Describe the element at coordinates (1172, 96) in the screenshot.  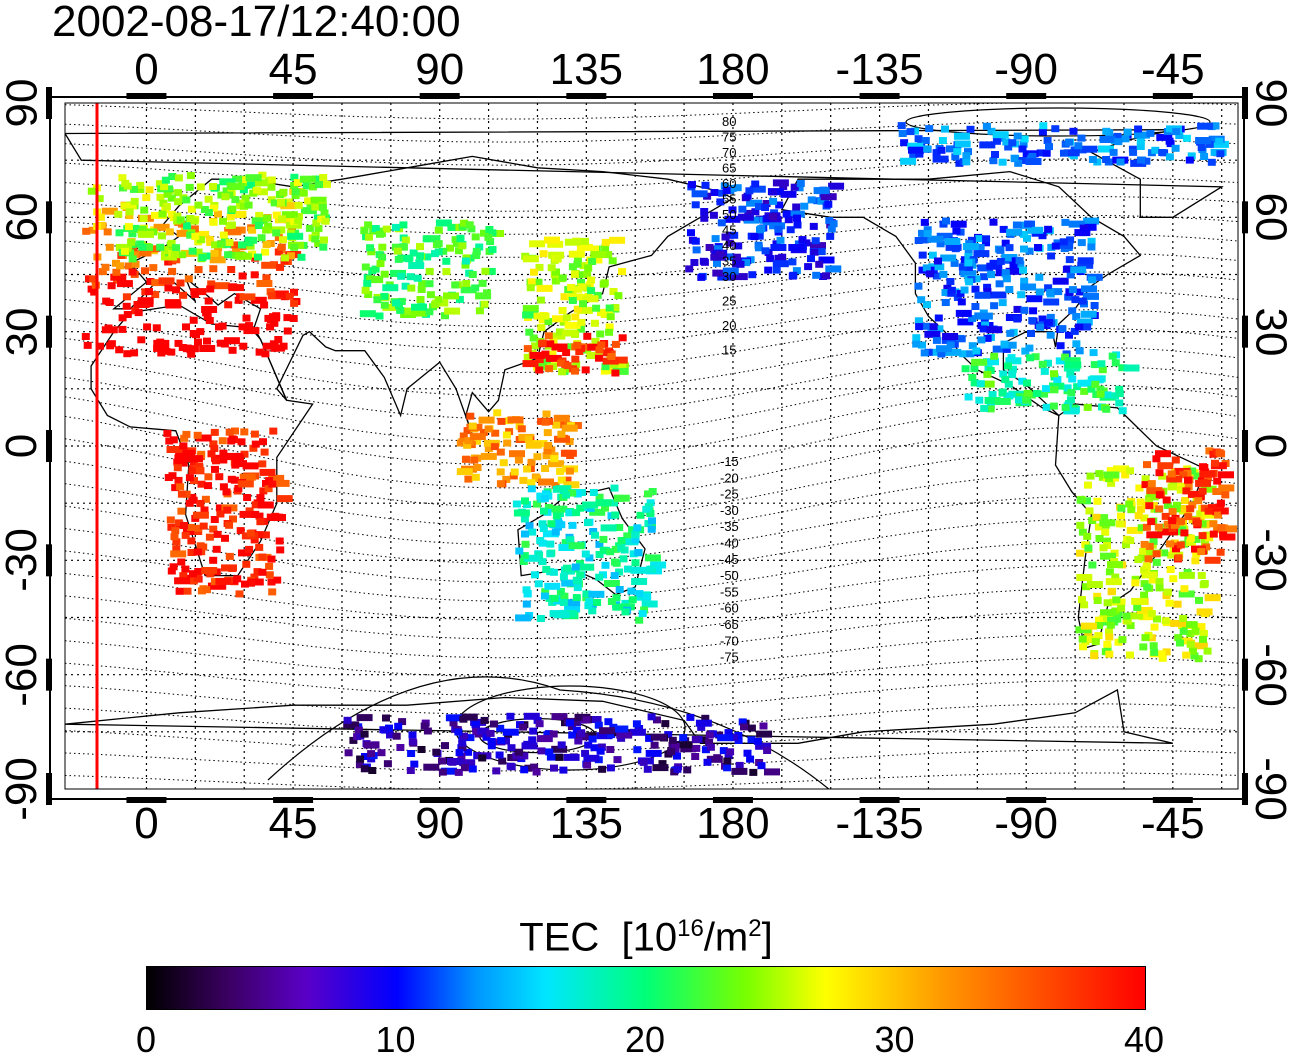
I see `frame-tick` at that location.